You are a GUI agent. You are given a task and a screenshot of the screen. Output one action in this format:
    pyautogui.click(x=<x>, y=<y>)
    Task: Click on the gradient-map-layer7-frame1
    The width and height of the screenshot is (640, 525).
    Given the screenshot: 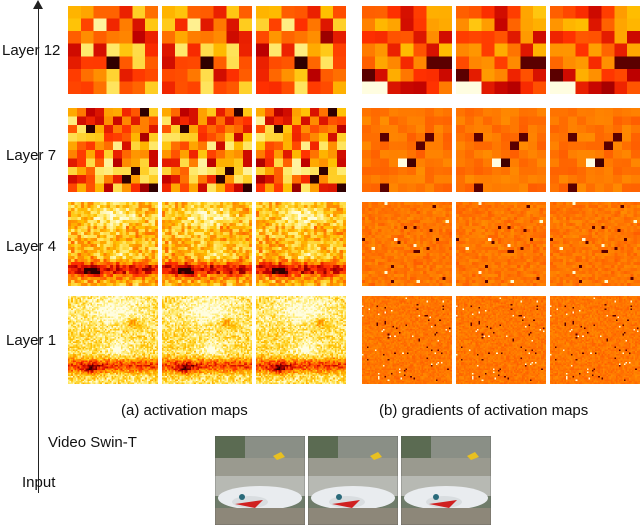 What is the action you would take?
    pyautogui.click(x=407, y=150)
    